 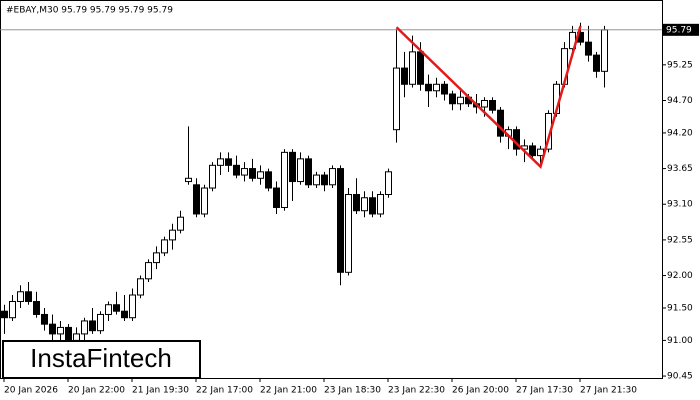 I want to click on y-tick-label: 93.10, so click(x=680, y=205).